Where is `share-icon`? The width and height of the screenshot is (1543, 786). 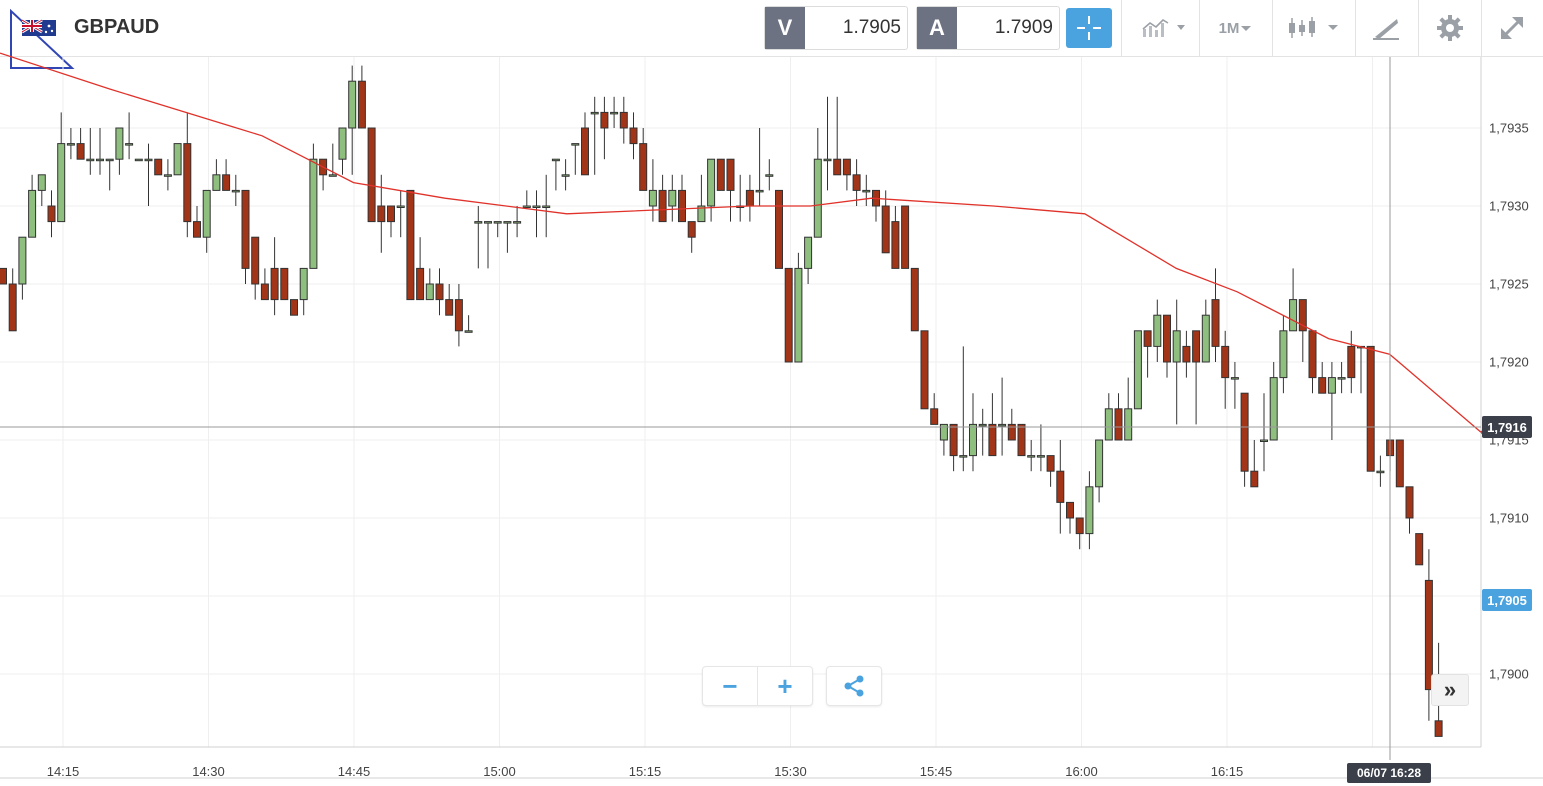 share-icon is located at coordinates (854, 686).